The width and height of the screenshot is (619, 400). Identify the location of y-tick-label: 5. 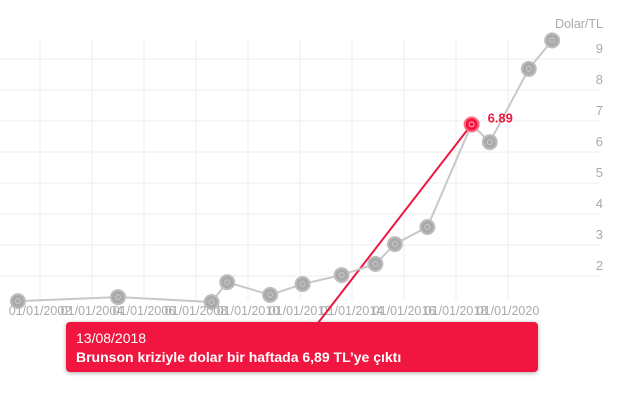
(599, 172).